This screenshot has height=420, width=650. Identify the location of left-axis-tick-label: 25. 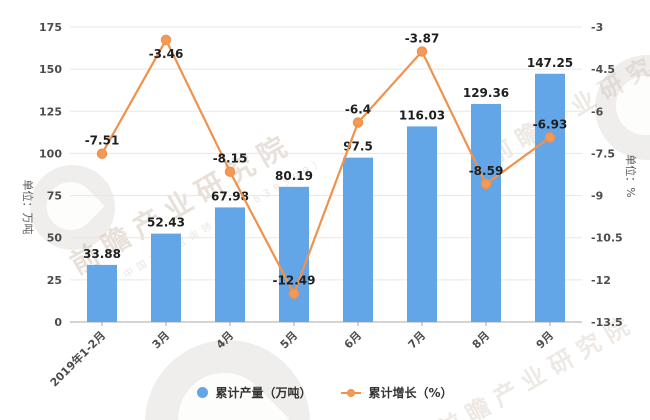
(54, 280).